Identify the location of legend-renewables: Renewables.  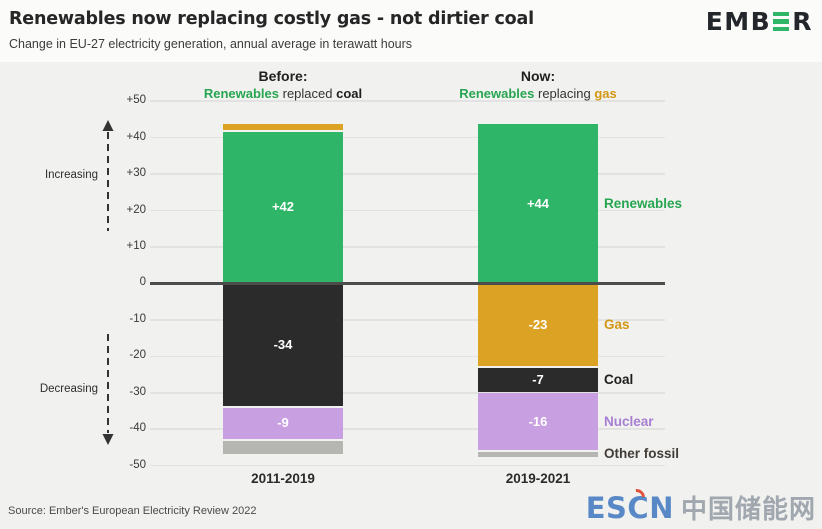
(643, 203).